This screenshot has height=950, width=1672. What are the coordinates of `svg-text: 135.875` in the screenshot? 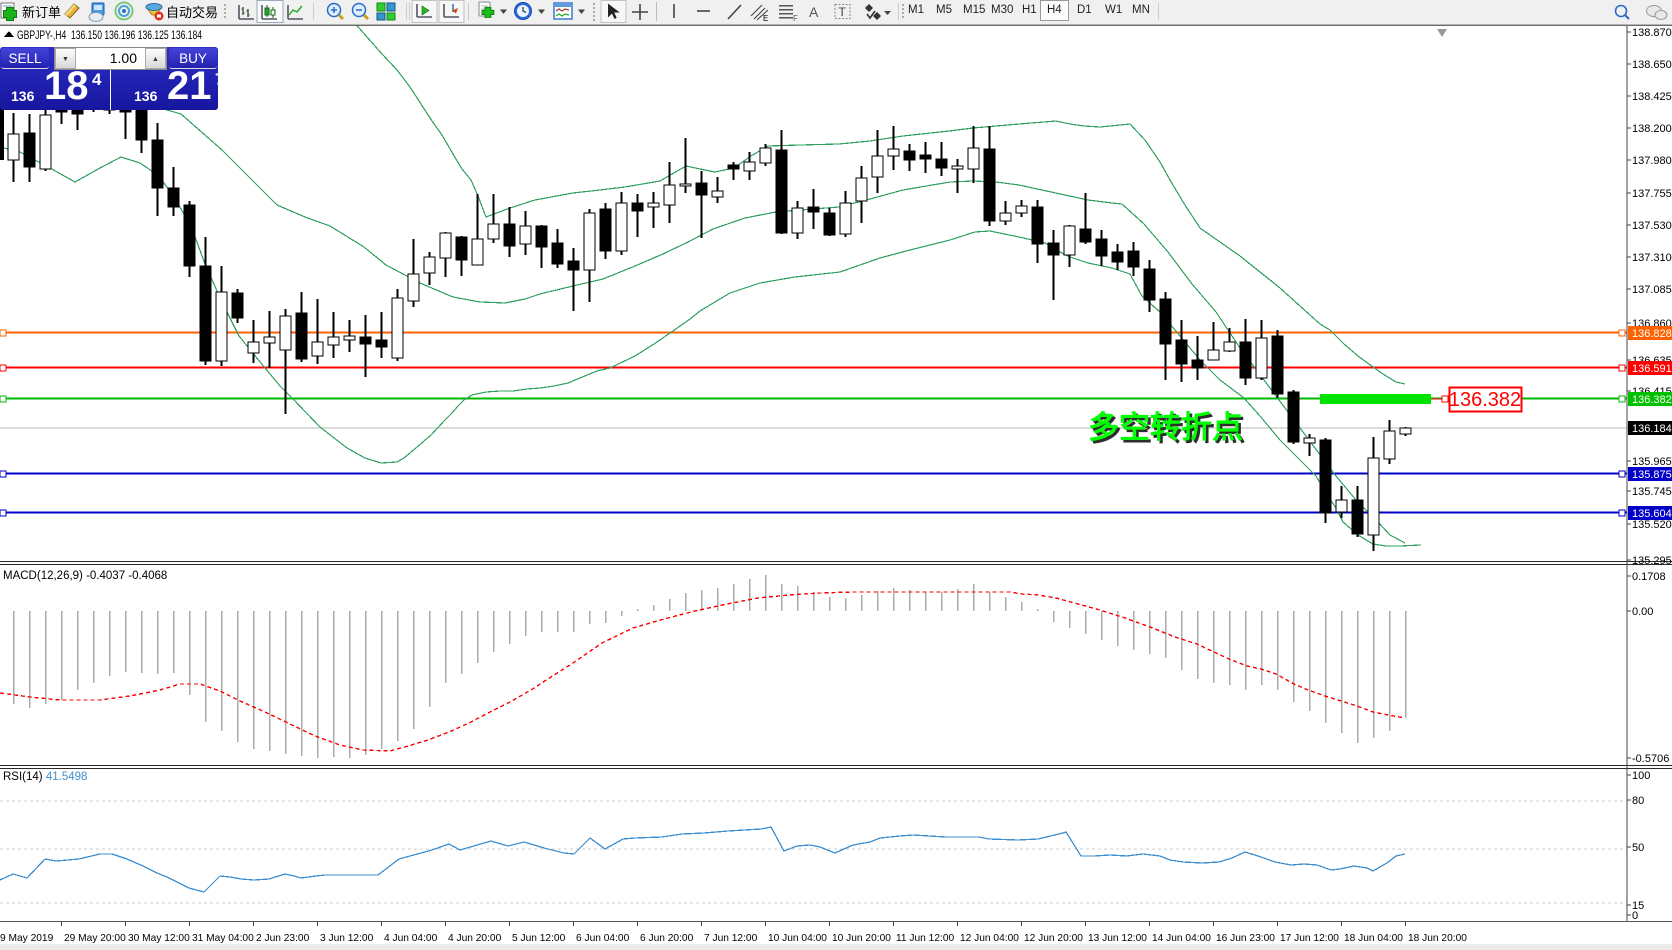 It's located at (1652, 475).